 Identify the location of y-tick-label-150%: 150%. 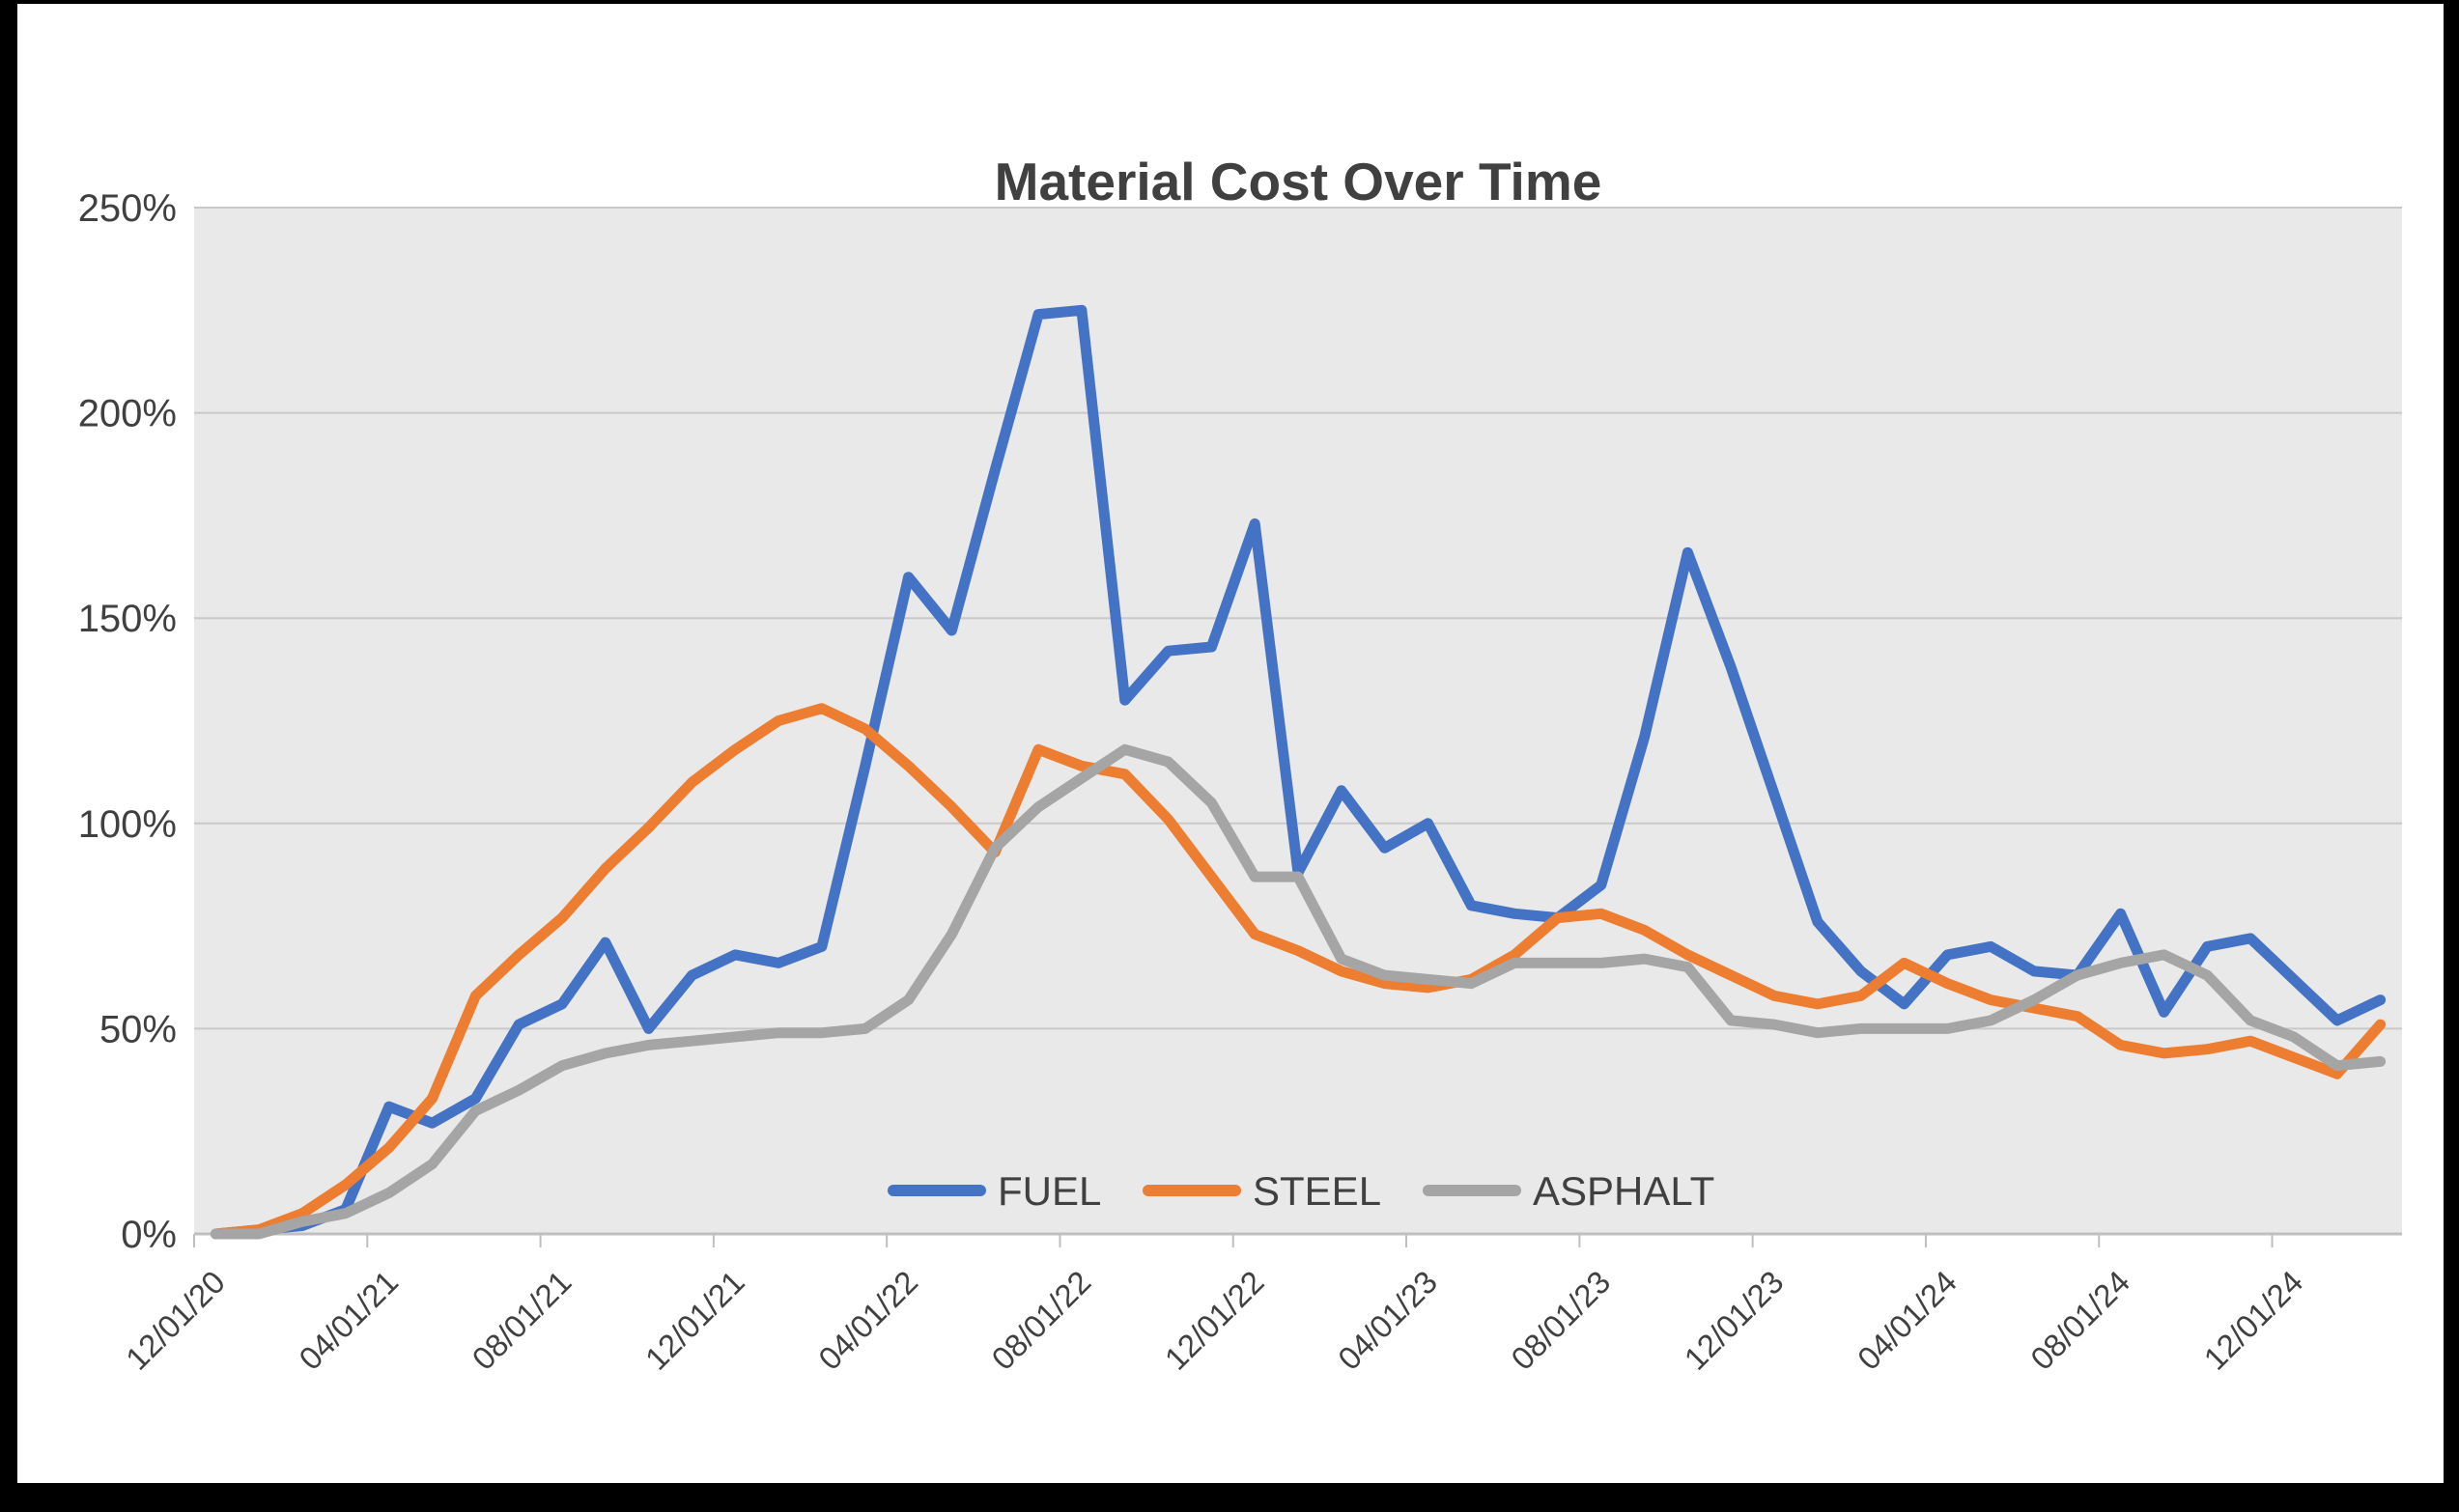
(128, 619).